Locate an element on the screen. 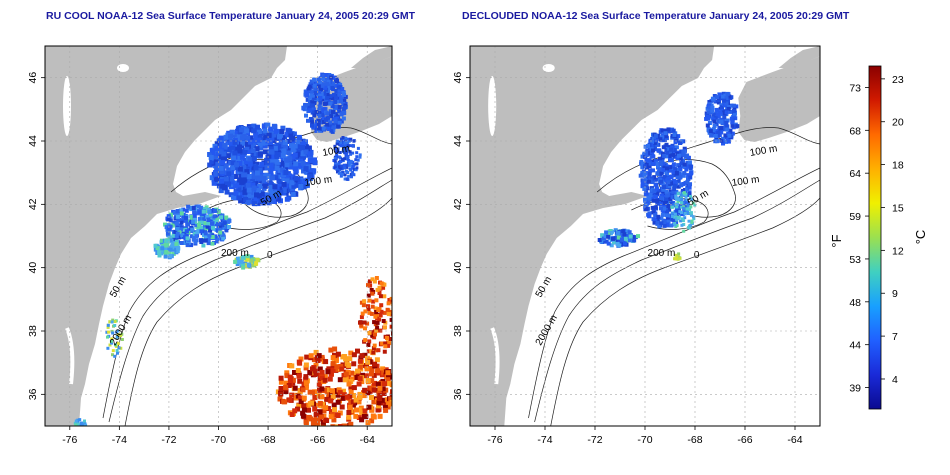 This screenshot has height=475, width=950. fahrenheit-tick-label: 48 is located at coordinates (855, 303).